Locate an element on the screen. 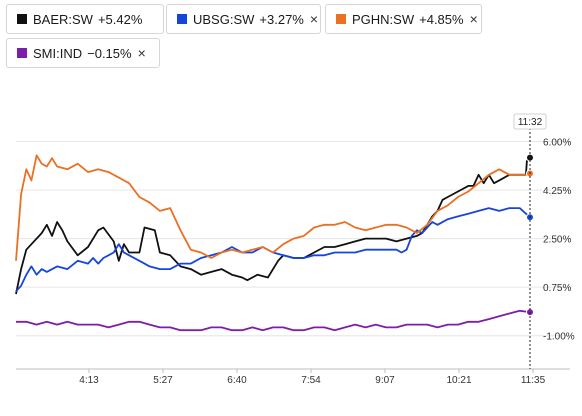 Image resolution: width=582 pixels, height=416 pixels. ubsg-remove-close-icon: × is located at coordinates (314, 19).